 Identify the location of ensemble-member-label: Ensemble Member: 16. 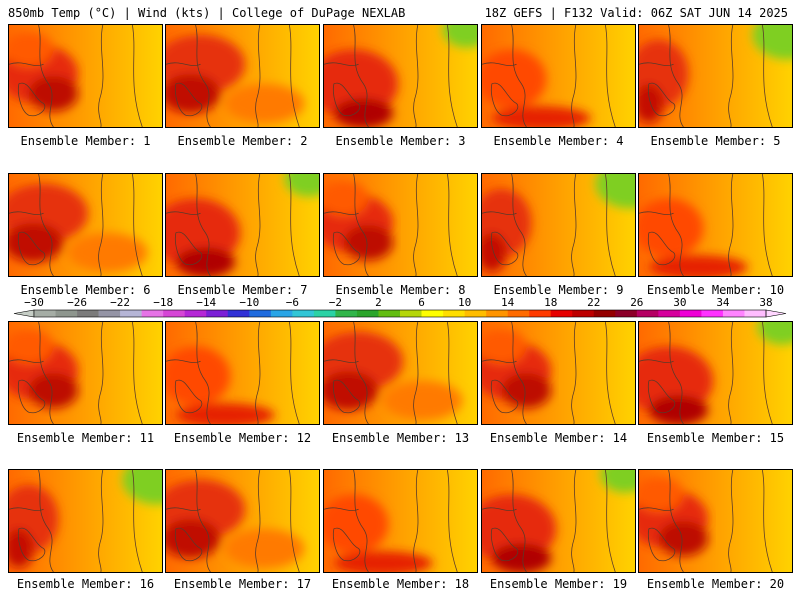
(85, 584).